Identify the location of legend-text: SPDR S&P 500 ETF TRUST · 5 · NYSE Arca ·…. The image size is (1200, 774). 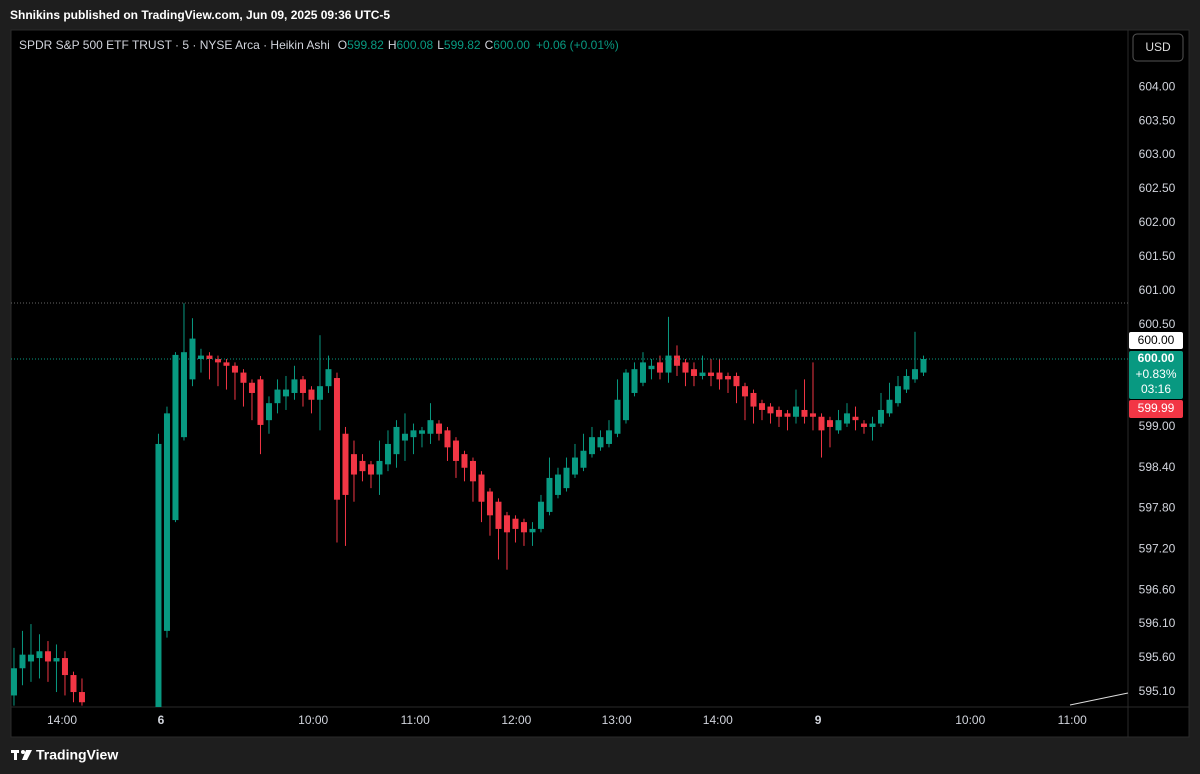
(319, 45).